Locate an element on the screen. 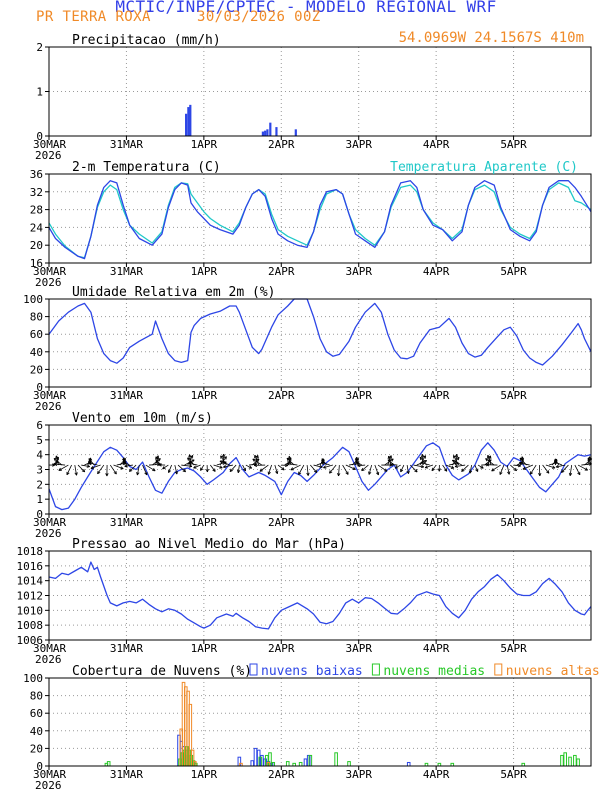 The image size is (612, 792). y-tick-label: 1018 is located at coordinates (30, 551).